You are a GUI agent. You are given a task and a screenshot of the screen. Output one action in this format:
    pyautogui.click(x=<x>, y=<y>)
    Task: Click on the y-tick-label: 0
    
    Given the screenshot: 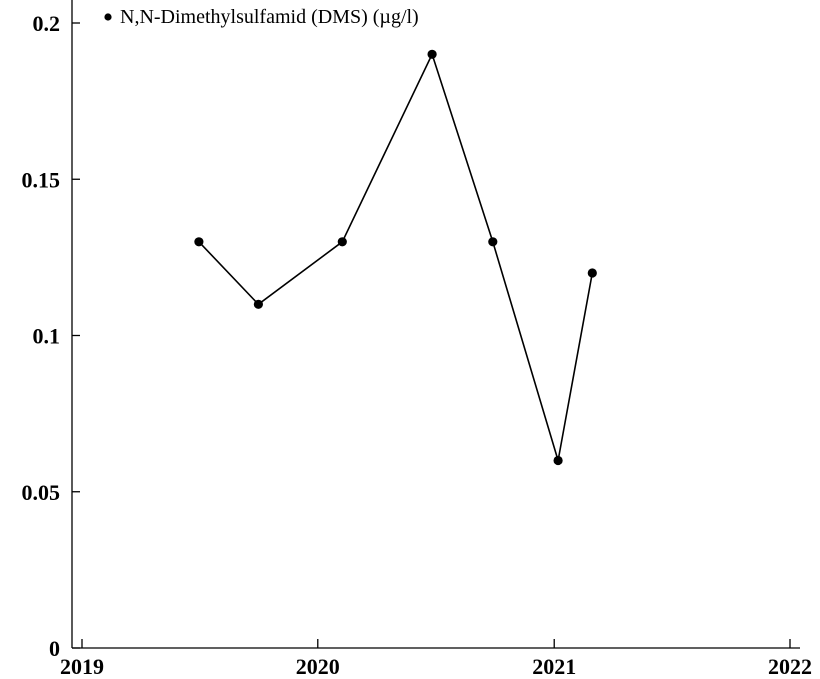 What is the action you would take?
    pyautogui.click(x=54, y=648)
    